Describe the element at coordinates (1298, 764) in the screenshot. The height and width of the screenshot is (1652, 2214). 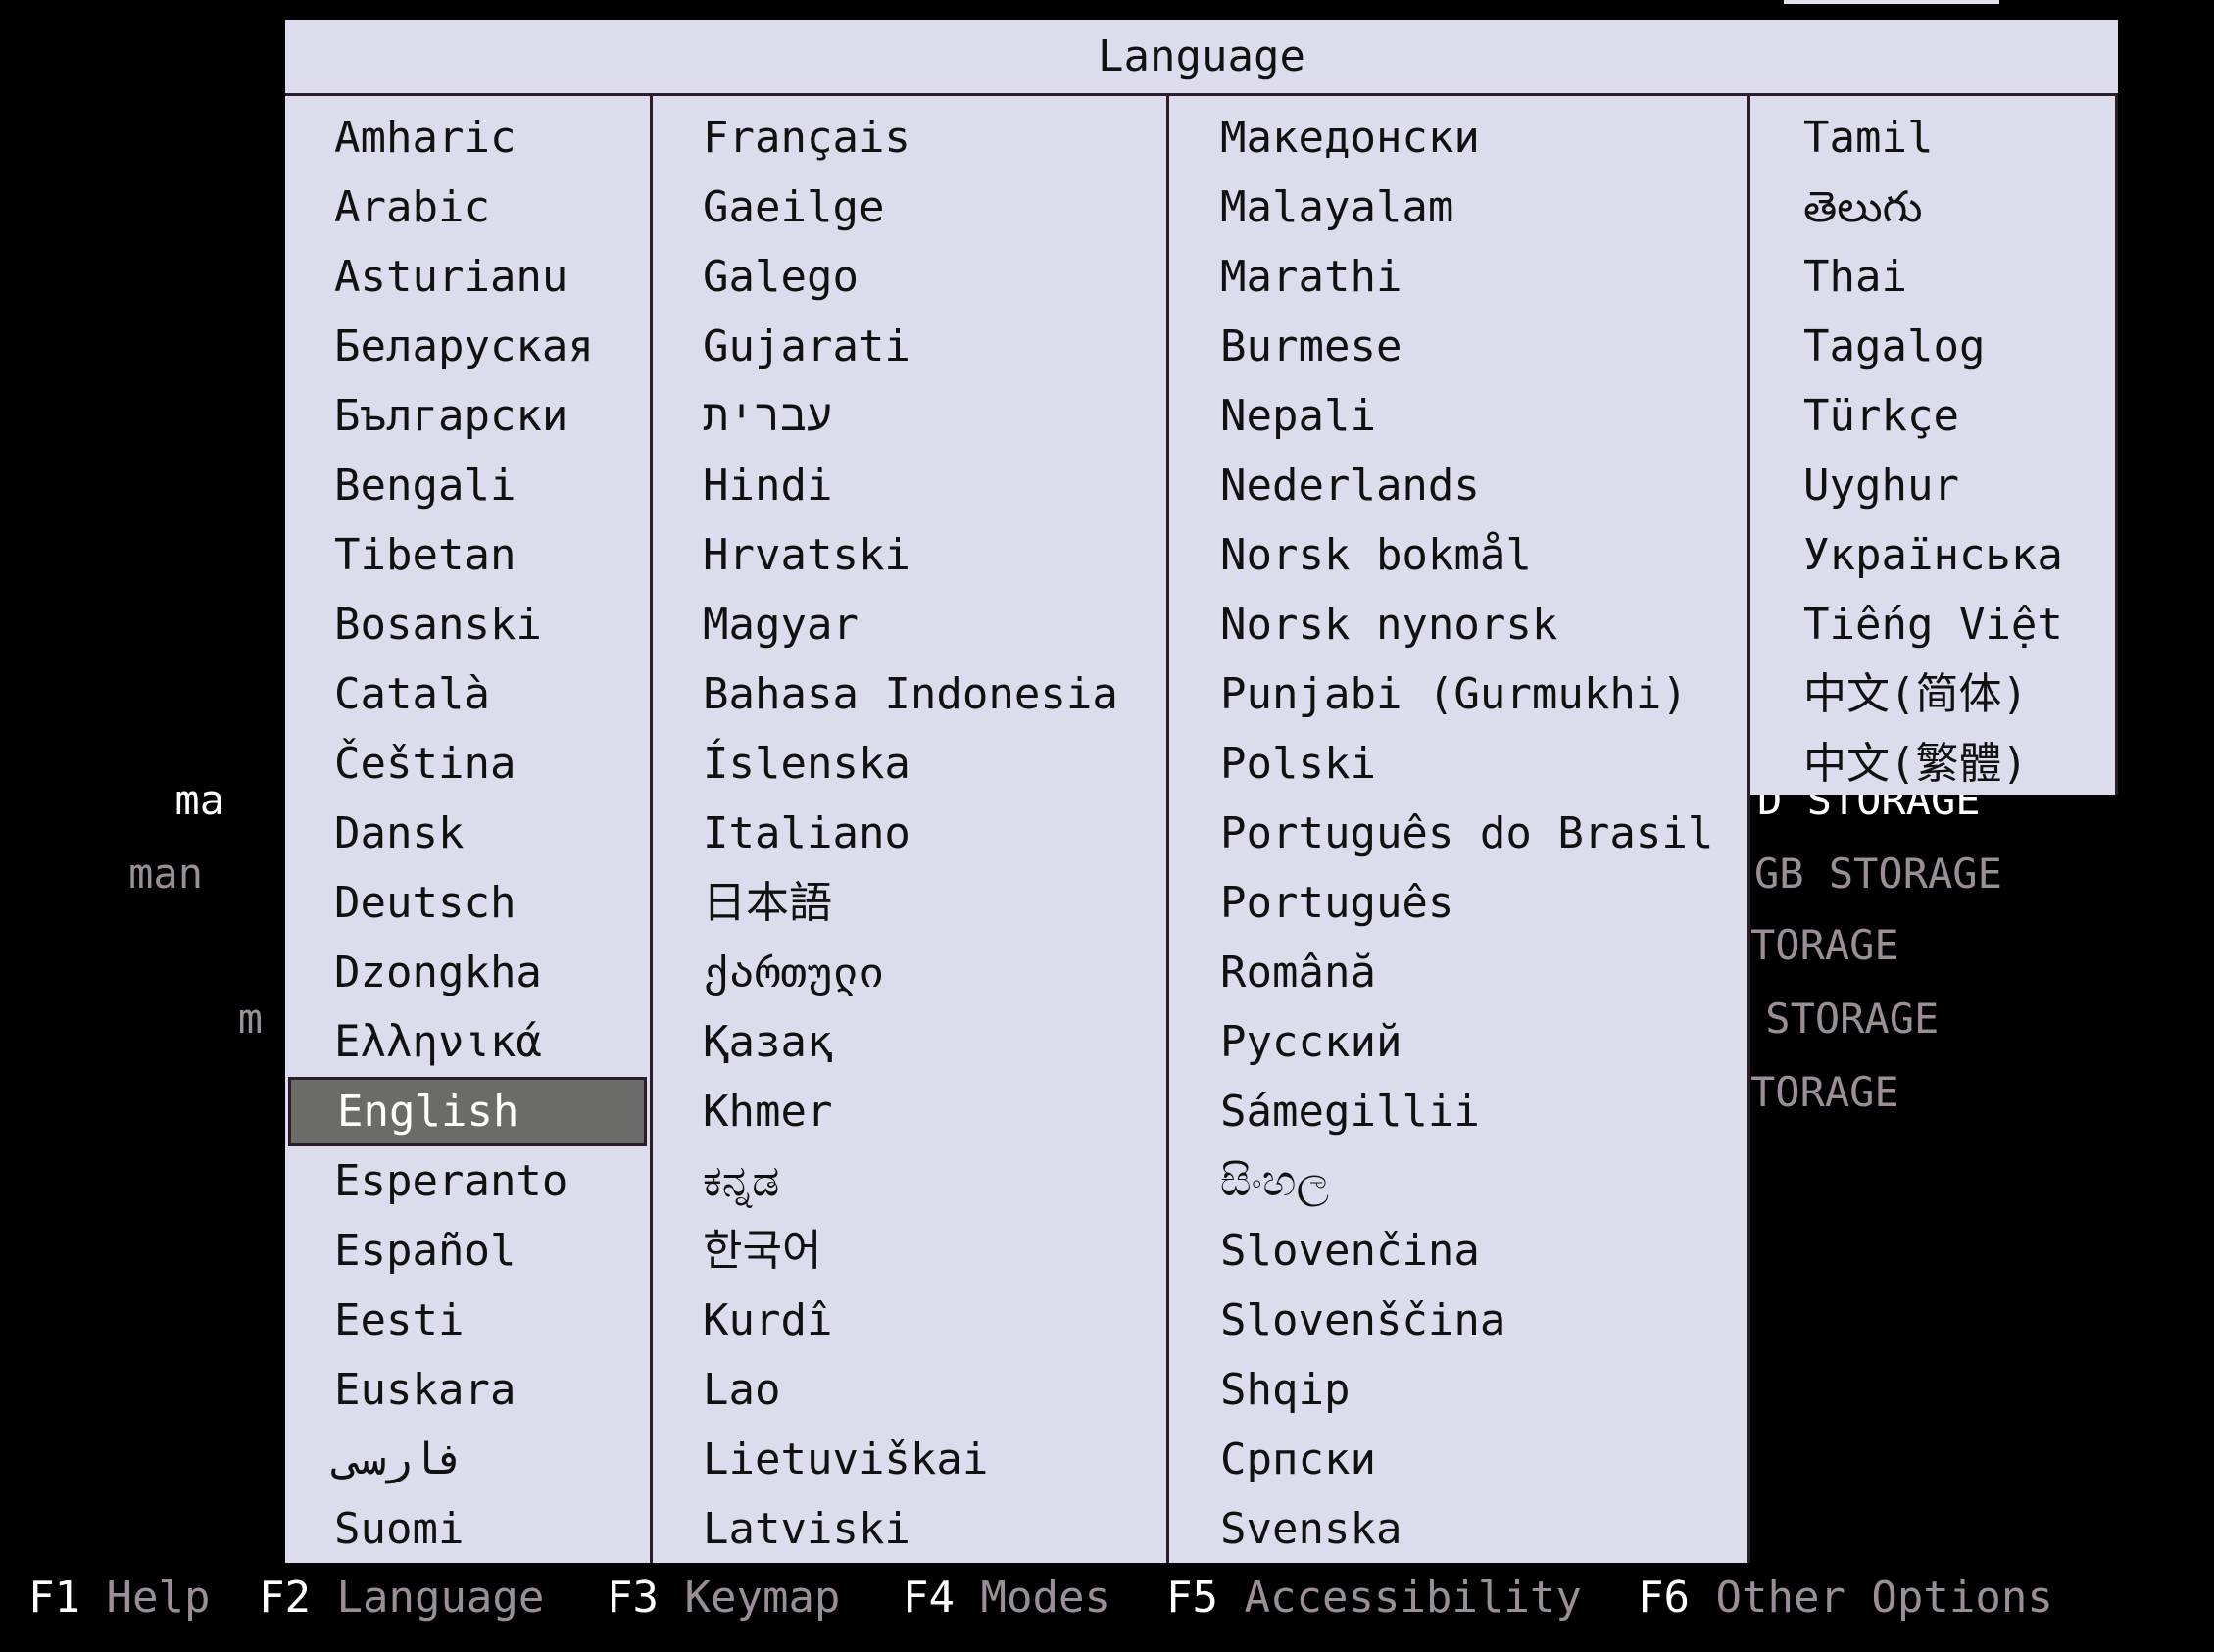
I see `language-option: Polski` at that location.